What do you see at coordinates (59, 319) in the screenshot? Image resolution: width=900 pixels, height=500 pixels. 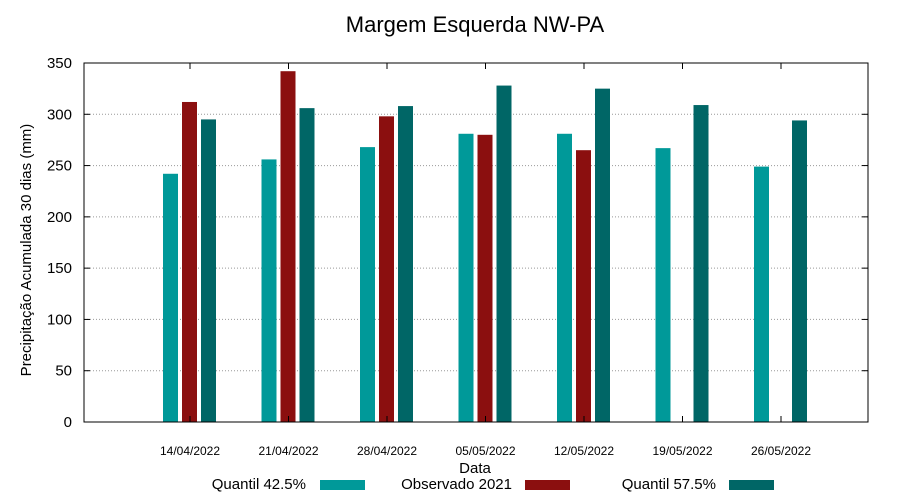 I see `y-tick-label: 100` at bounding box center [59, 319].